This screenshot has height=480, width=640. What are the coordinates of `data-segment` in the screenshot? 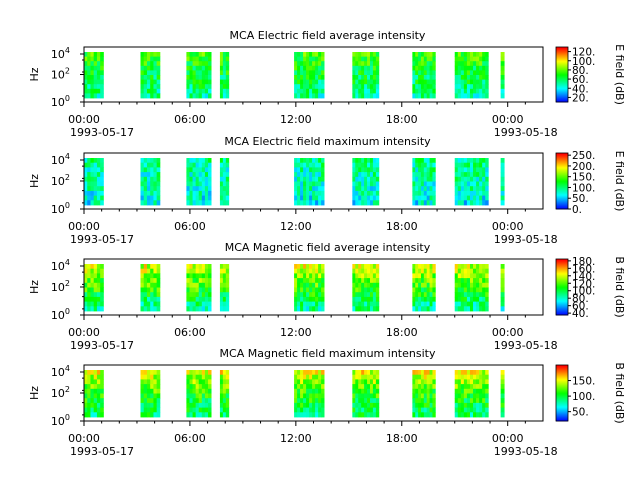 It's located at (199, 182).